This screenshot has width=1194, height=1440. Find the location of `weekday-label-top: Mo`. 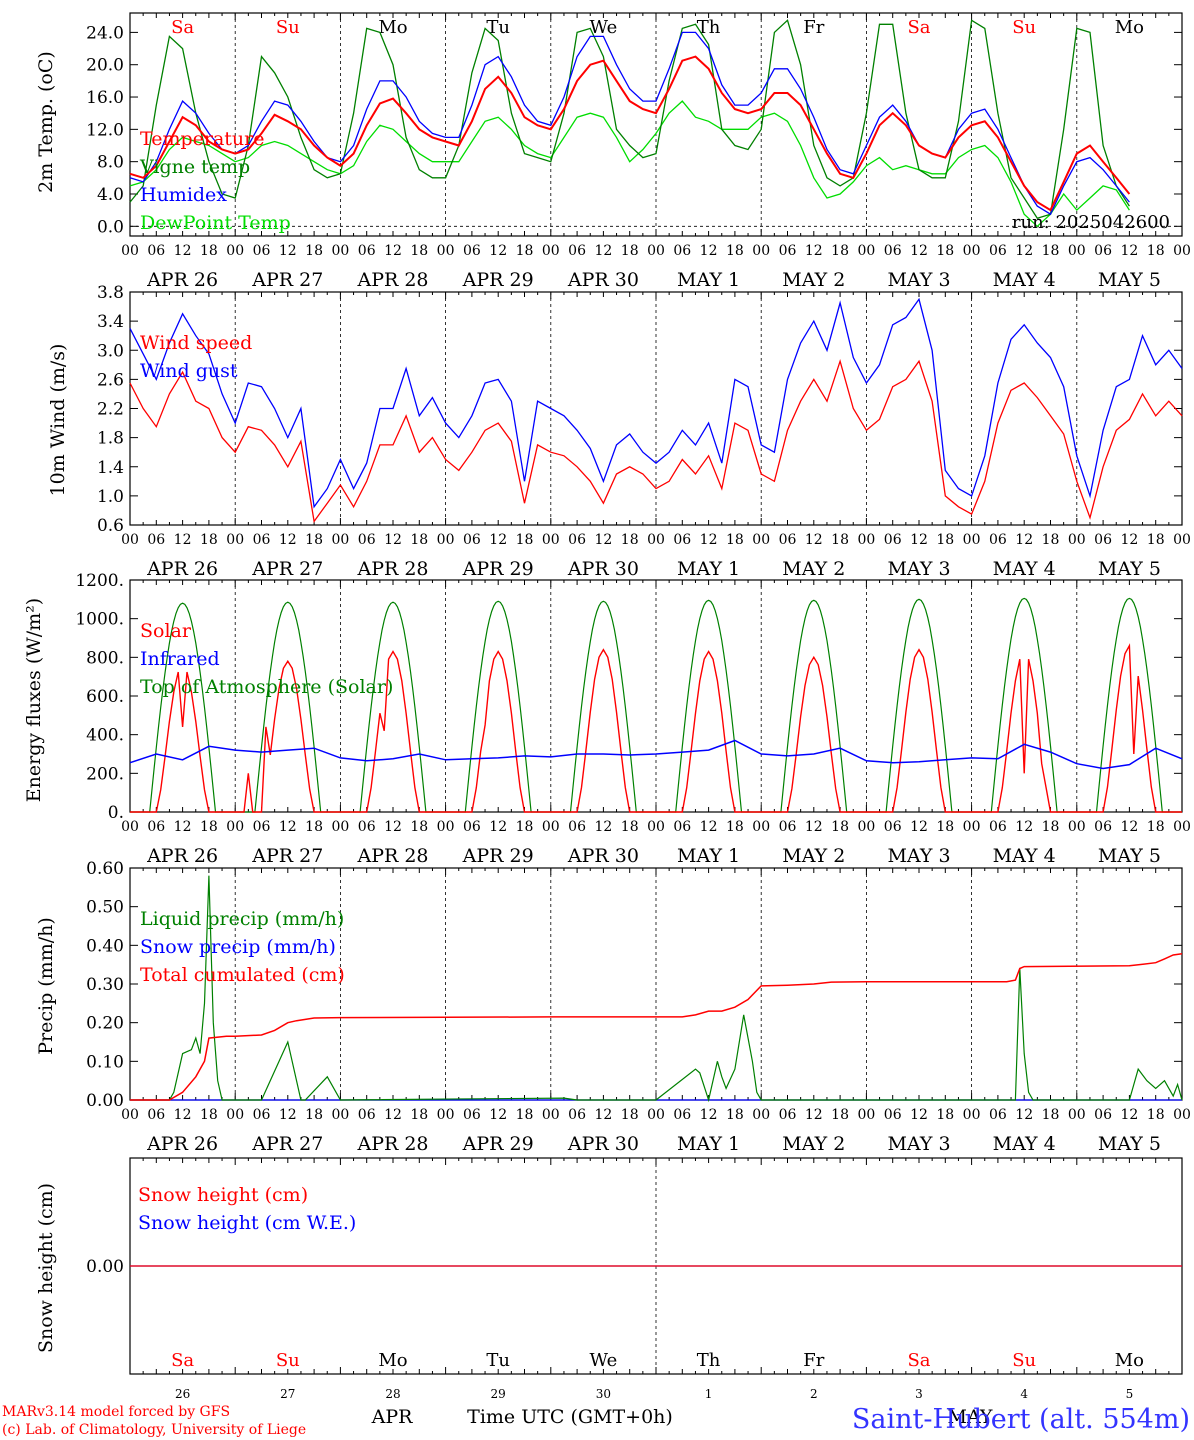

weekday-label-top: Mo is located at coordinates (392, 27).